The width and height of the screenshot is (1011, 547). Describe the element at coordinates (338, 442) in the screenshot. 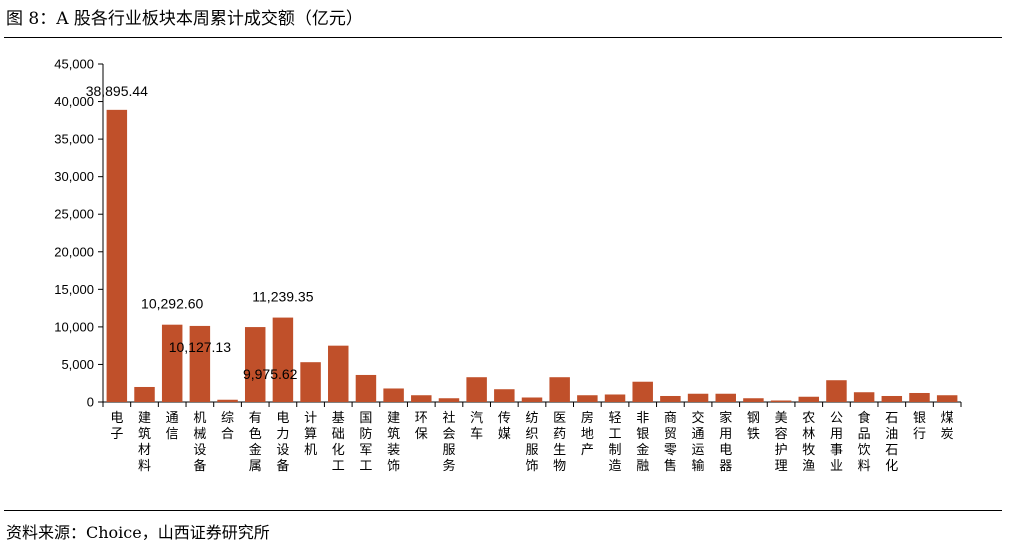

I see `category-label: 基础化工` at that location.